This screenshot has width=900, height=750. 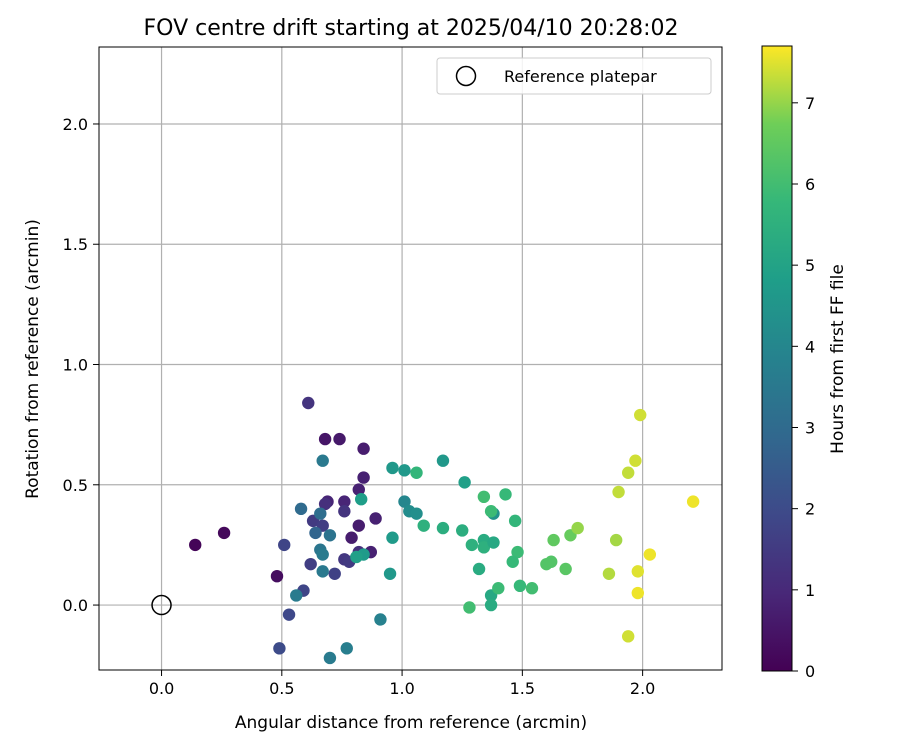 What do you see at coordinates (161, 688) in the screenshot?
I see `x-tick-label: 0.0` at bounding box center [161, 688].